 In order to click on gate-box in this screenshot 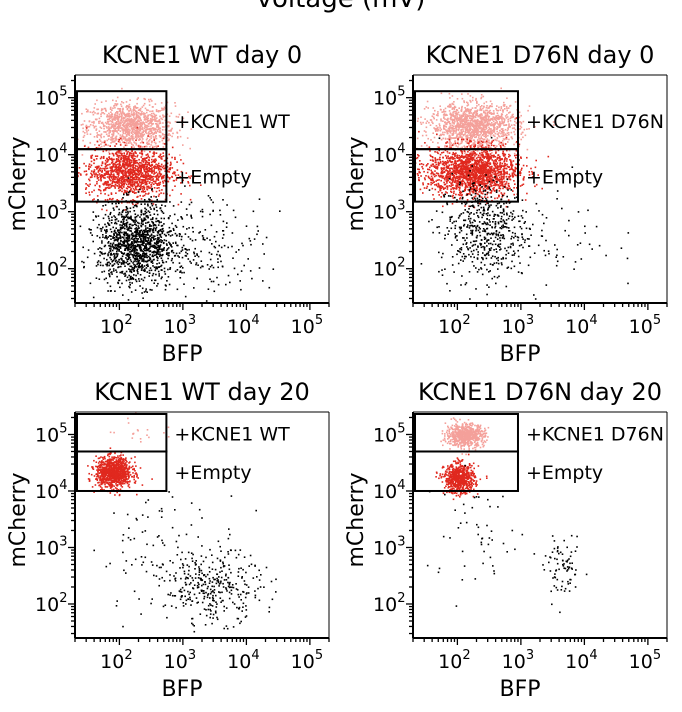, I will do `click(122, 175)`.